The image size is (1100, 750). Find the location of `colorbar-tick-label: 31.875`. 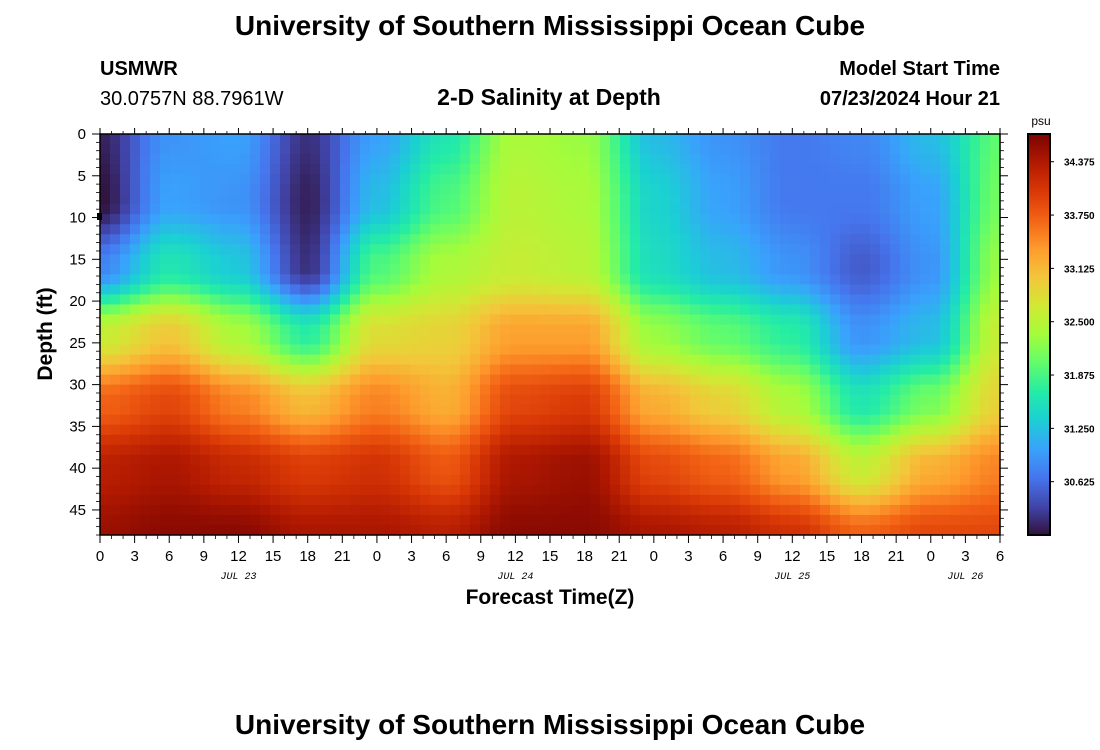

colorbar-tick-label: 31.875 is located at coordinates (1079, 376).